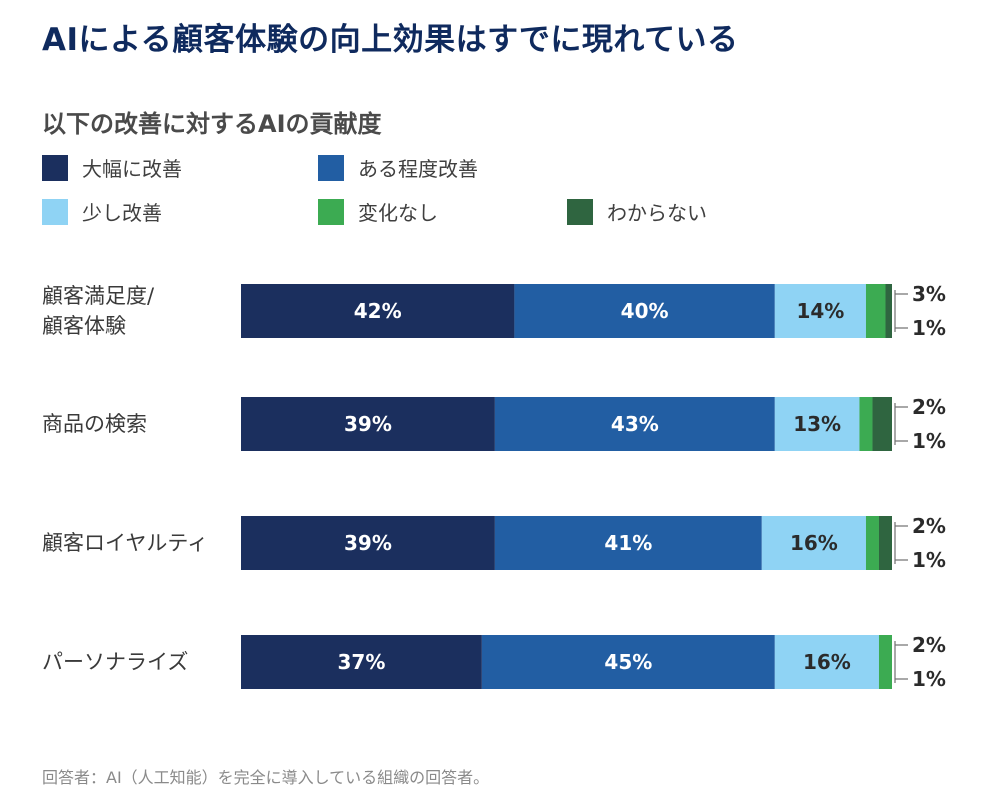 The image size is (1000, 800). I want to click on data-label: 13%, so click(817, 424).